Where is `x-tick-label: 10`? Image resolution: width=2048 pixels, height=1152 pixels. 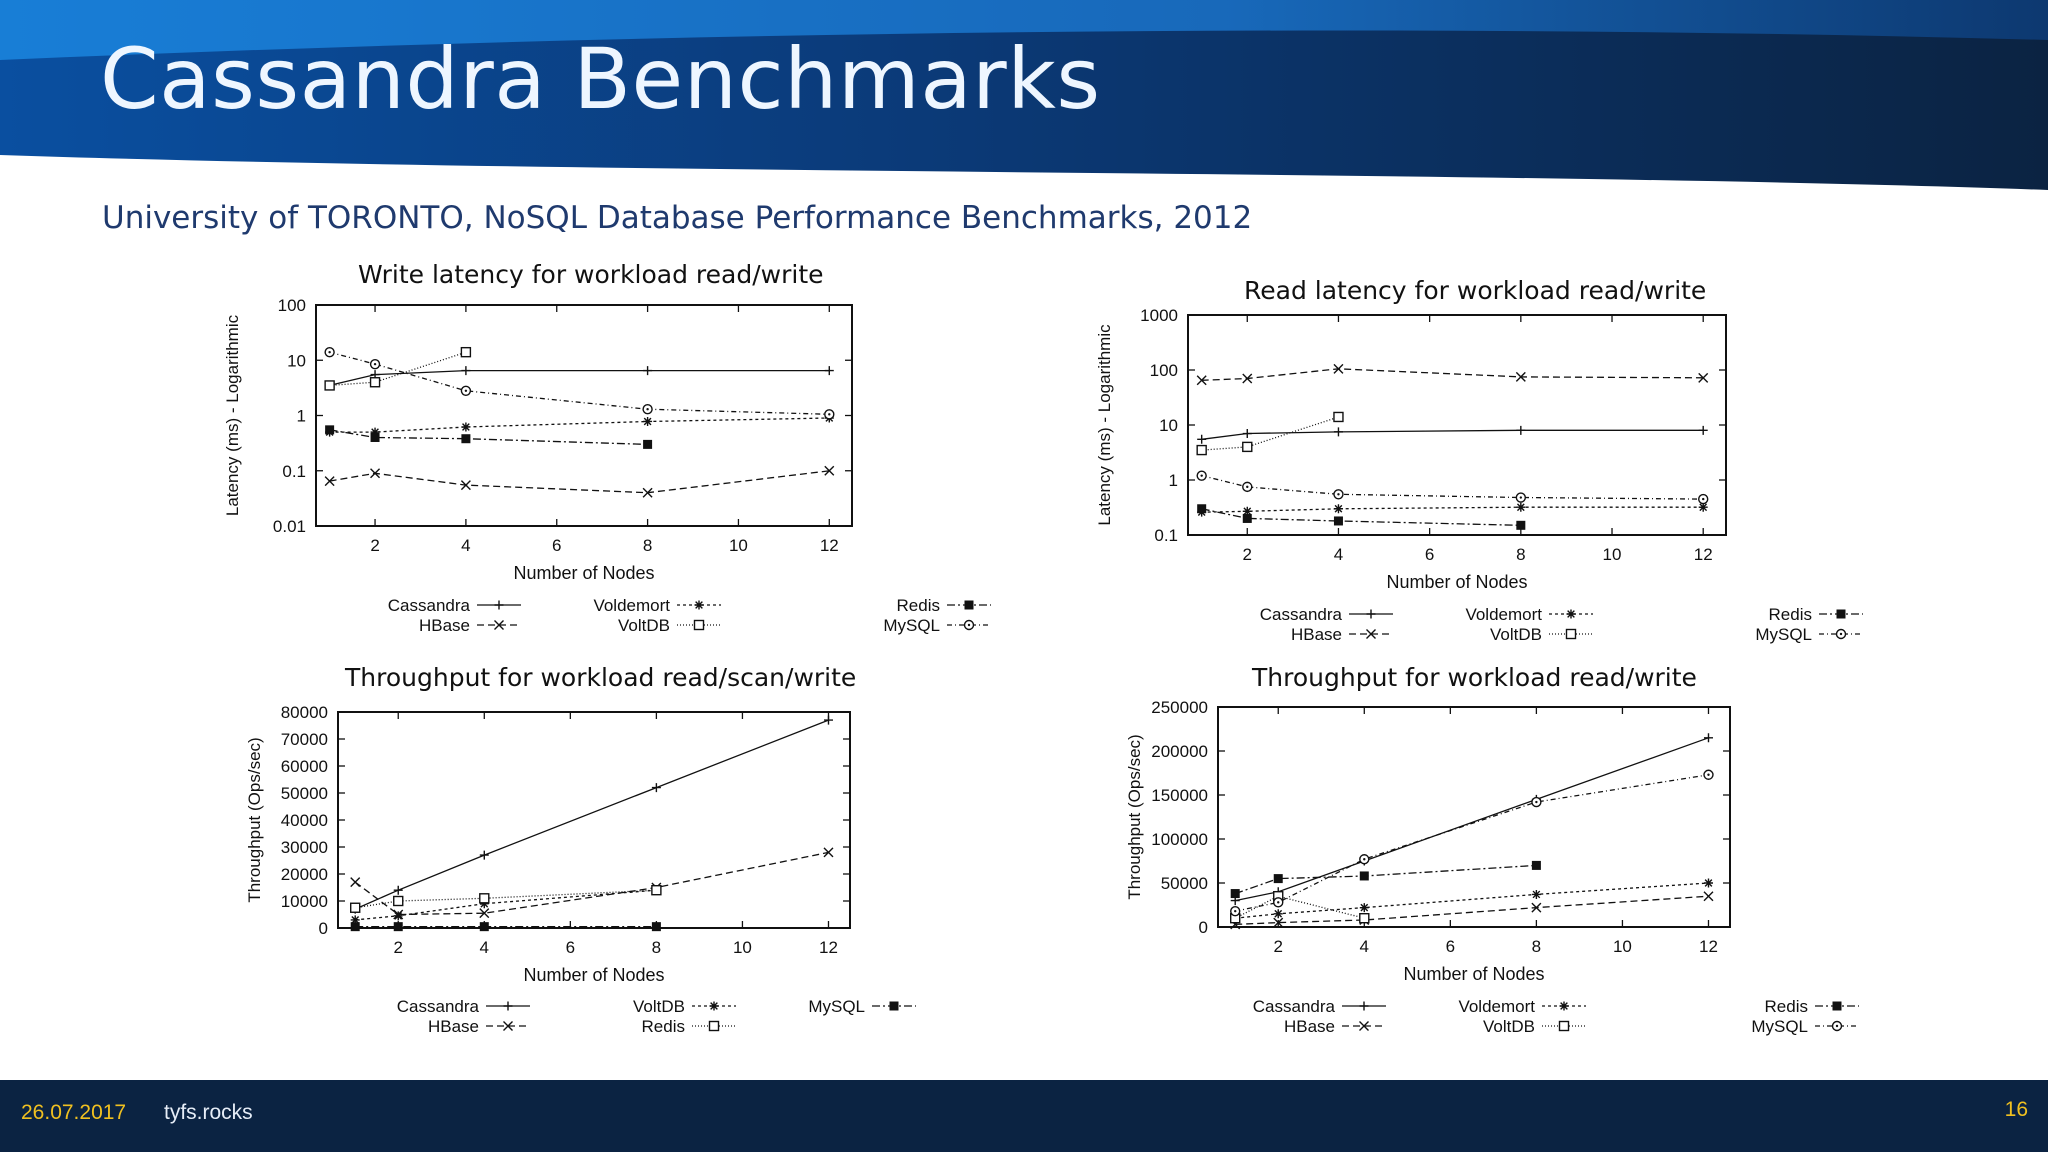
x-tick-label: 10 is located at coordinates (738, 545).